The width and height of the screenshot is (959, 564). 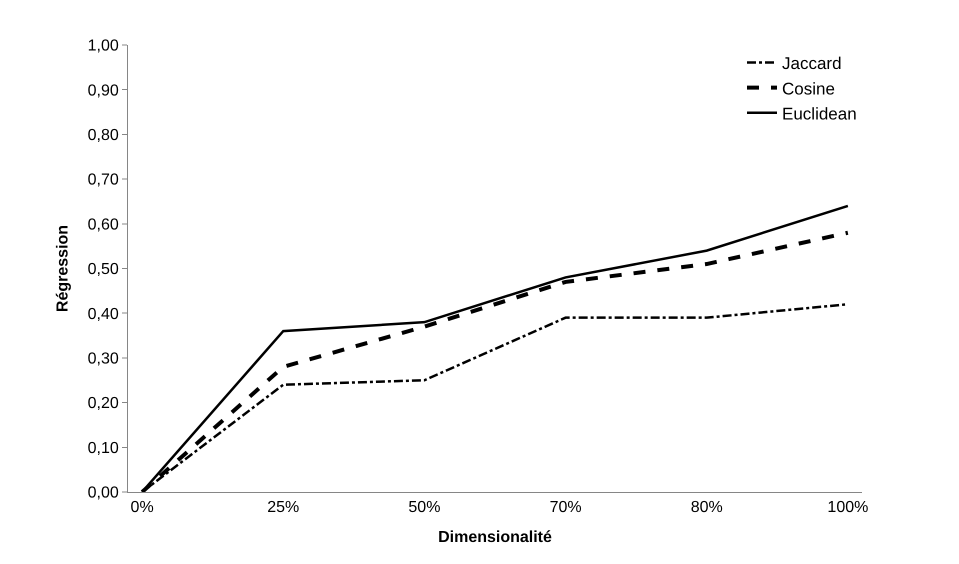 I want to click on y-tick-label: 0,30, so click(x=103, y=359).